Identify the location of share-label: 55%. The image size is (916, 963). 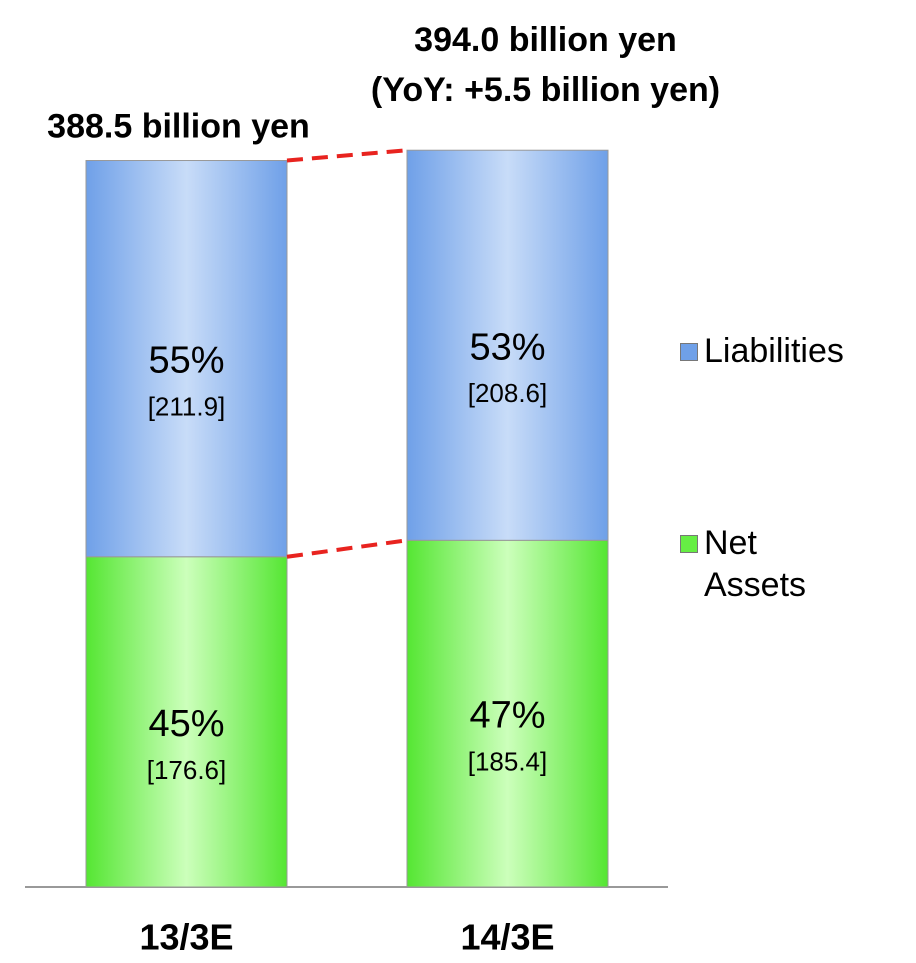
(186, 361).